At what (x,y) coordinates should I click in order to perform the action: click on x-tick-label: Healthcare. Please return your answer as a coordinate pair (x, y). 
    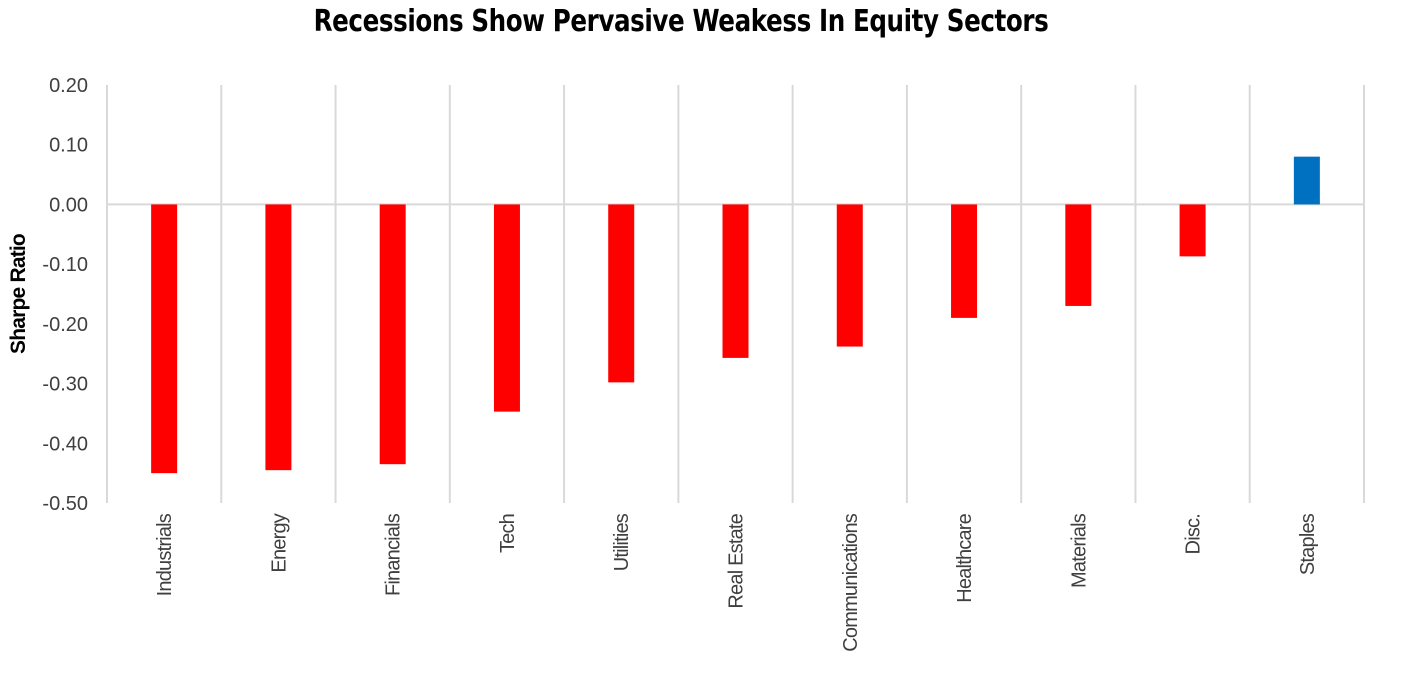
    Looking at the image, I should click on (965, 557).